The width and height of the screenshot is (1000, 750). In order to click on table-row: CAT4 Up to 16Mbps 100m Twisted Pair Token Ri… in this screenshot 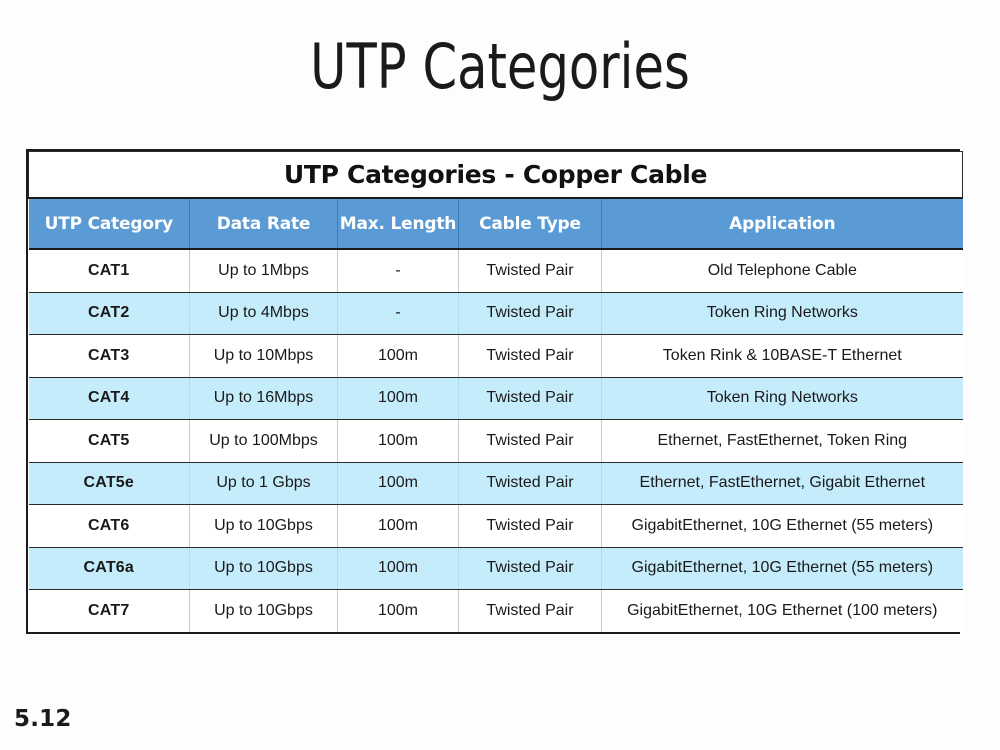, I will do `click(495, 398)`.